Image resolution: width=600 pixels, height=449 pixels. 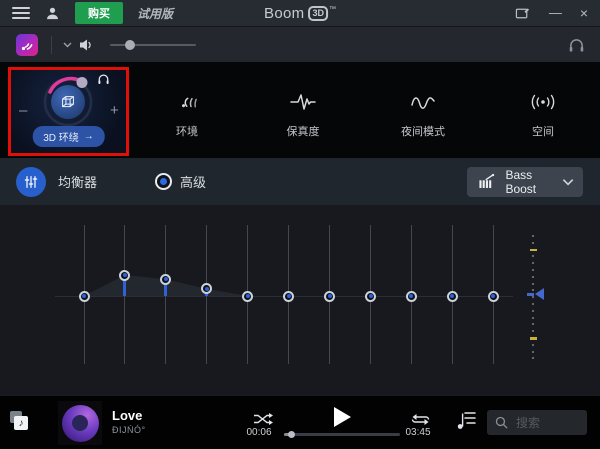 I want to click on equalizer-title: 均衡器, so click(x=78, y=182).